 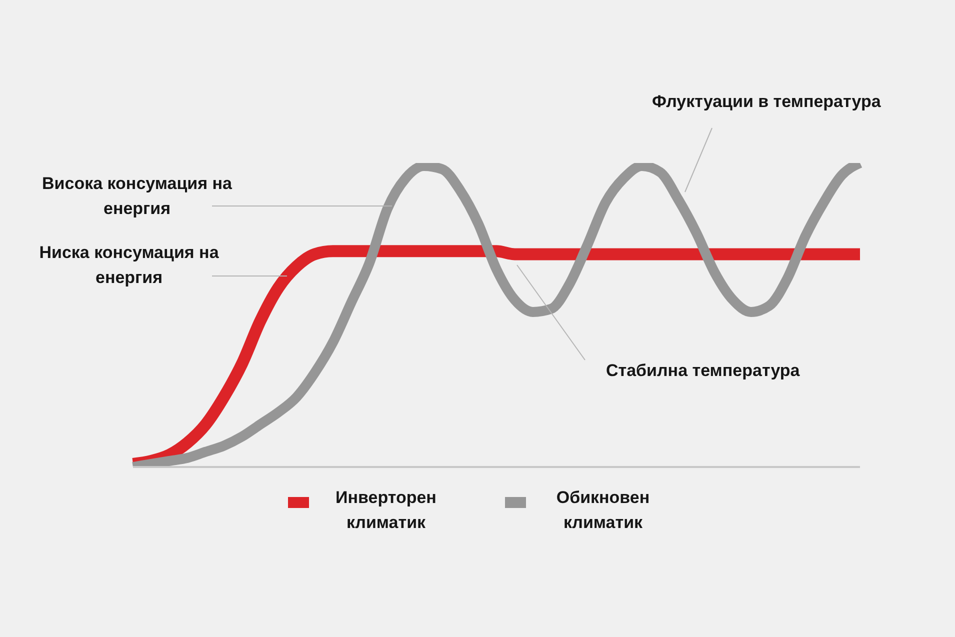 I want to click on annotation: Висока консумация на енергия, so click(x=137, y=196).